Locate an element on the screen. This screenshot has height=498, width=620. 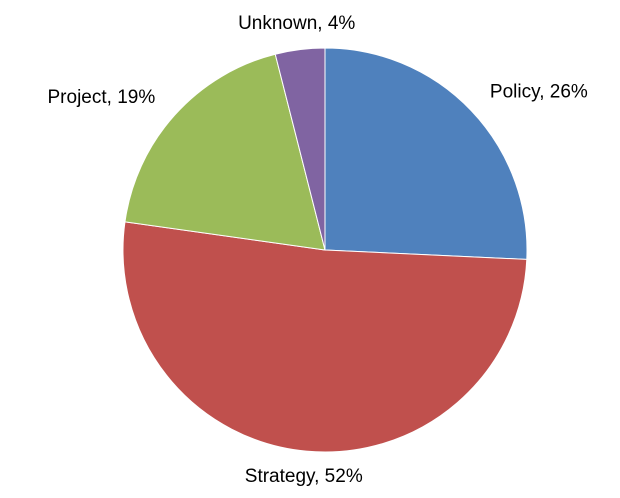
data-label: Strategy, 52% is located at coordinates (304, 476).